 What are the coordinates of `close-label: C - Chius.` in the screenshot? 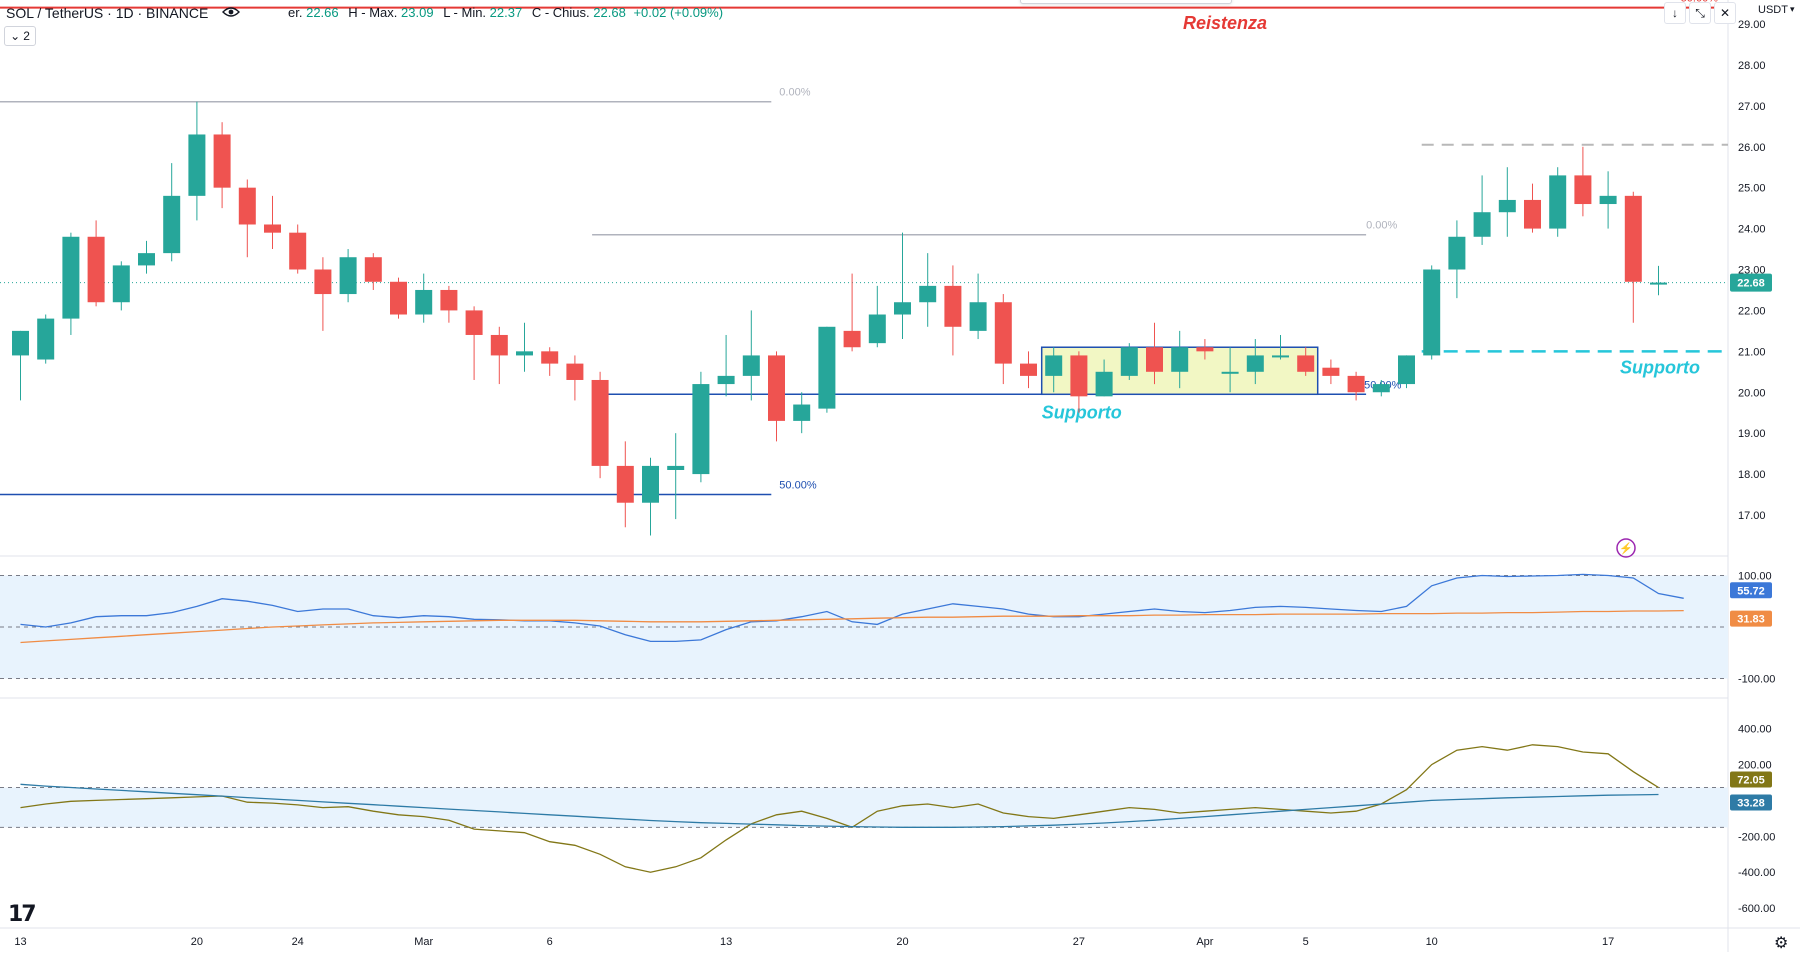 It's located at (560, 12).